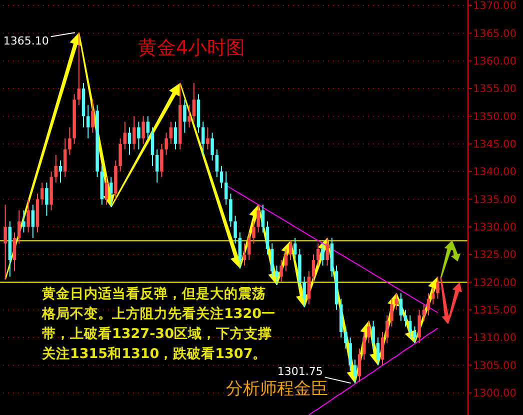  I want to click on y-tick-label: 1325.00, so click(494, 255).